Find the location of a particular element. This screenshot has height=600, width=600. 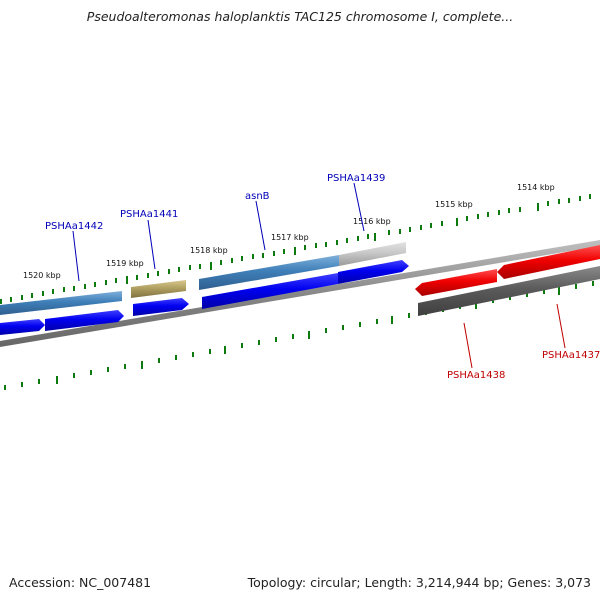

scale-label-1518: 1518 kbp is located at coordinates (209, 250).